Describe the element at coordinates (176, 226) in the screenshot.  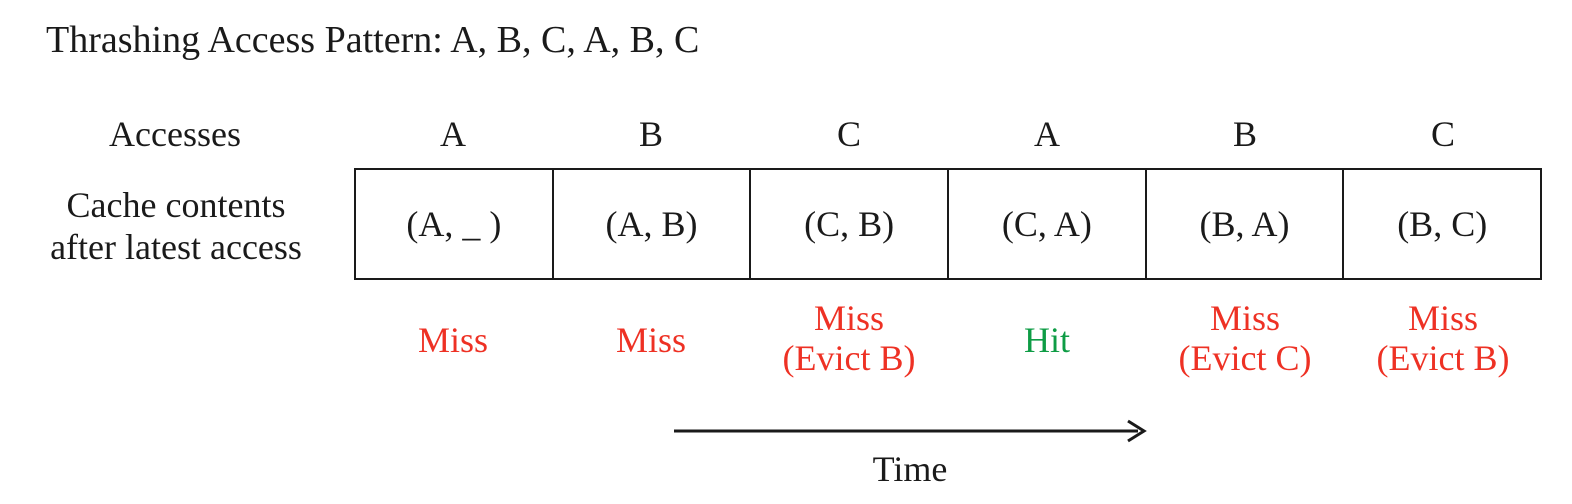
I see `cache-contents-row-label: Cache contents after latest access` at that location.